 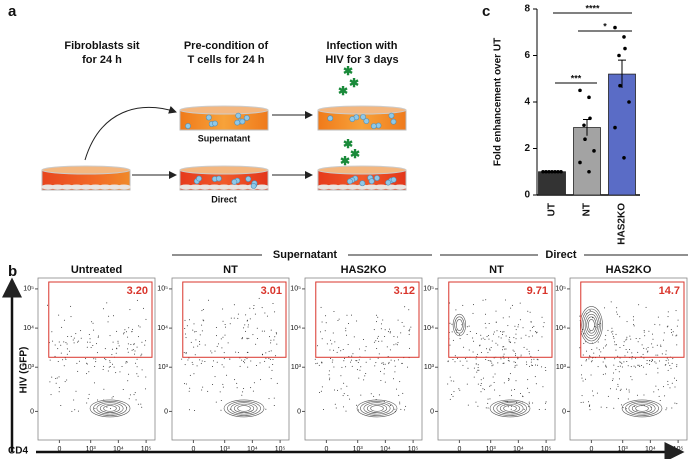 I want to click on significance-label: ***, so click(x=576, y=78).